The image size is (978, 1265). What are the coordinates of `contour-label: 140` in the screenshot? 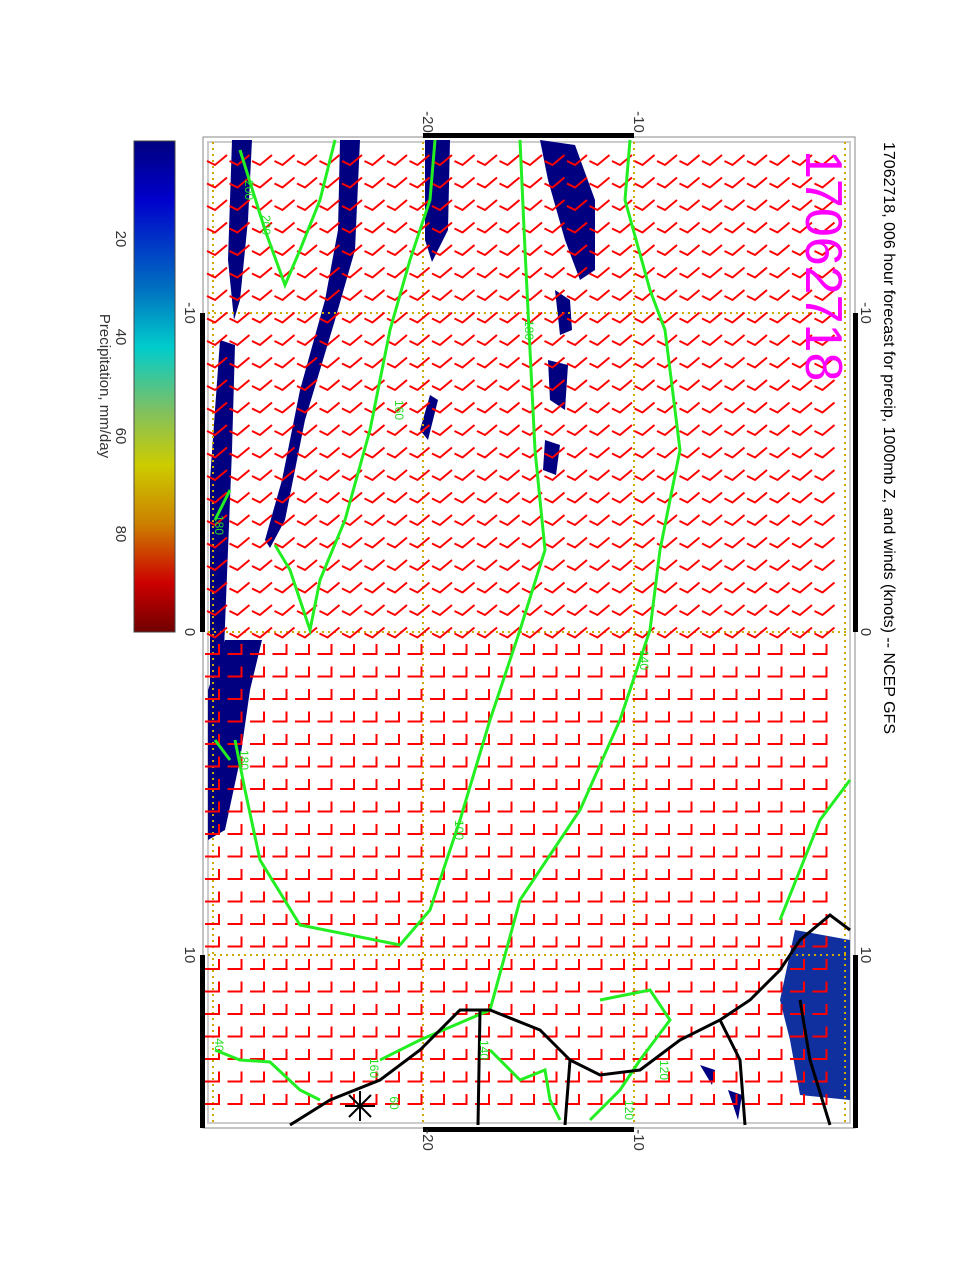 It's located at (644, 660).